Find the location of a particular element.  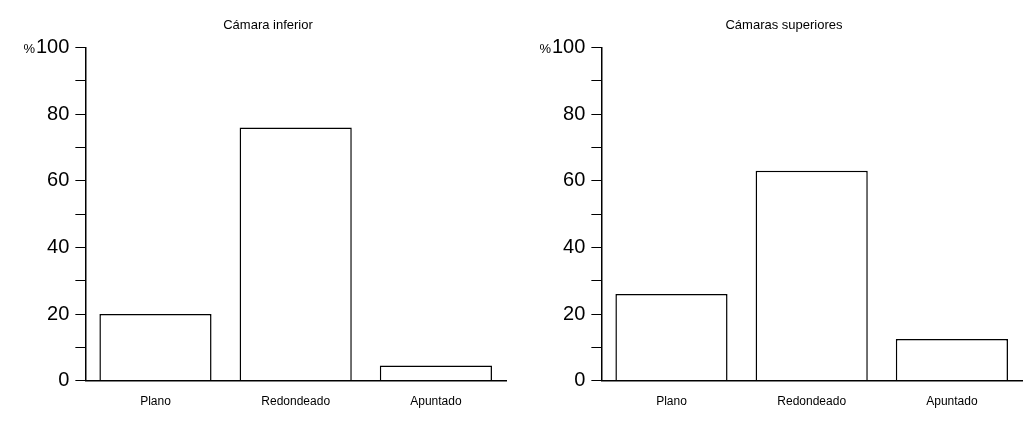

chart-title: Cámaras superiores is located at coordinates (784, 25).